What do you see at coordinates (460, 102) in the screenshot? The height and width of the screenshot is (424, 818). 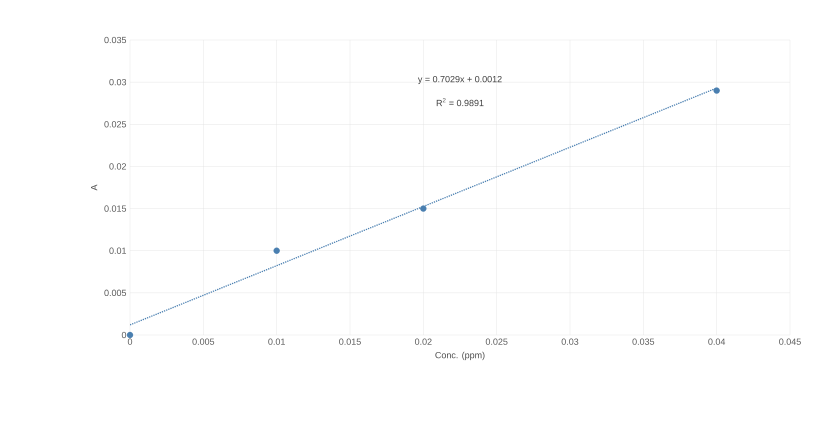 I see `annotation: R$^{2}$ = 0.9891` at bounding box center [460, 102].